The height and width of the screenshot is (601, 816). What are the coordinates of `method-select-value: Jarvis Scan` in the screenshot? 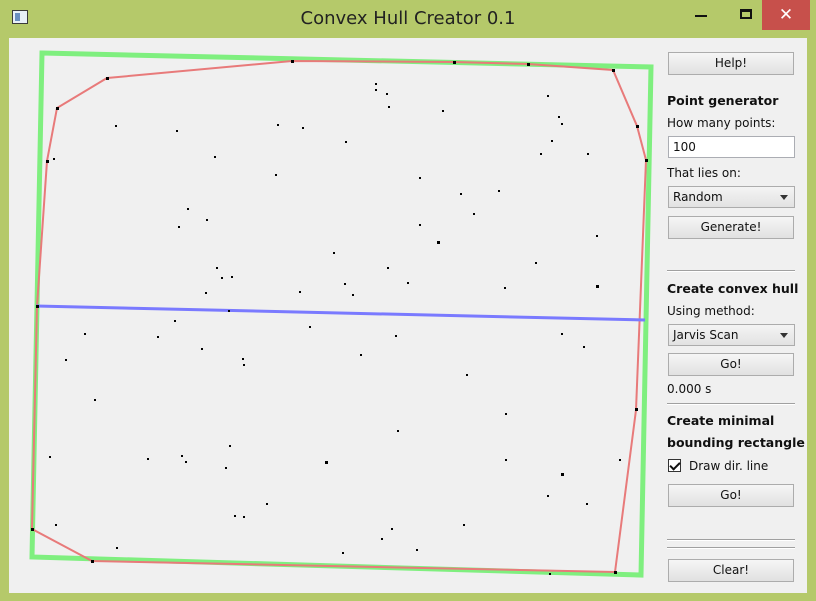 It's located at (706, 335).